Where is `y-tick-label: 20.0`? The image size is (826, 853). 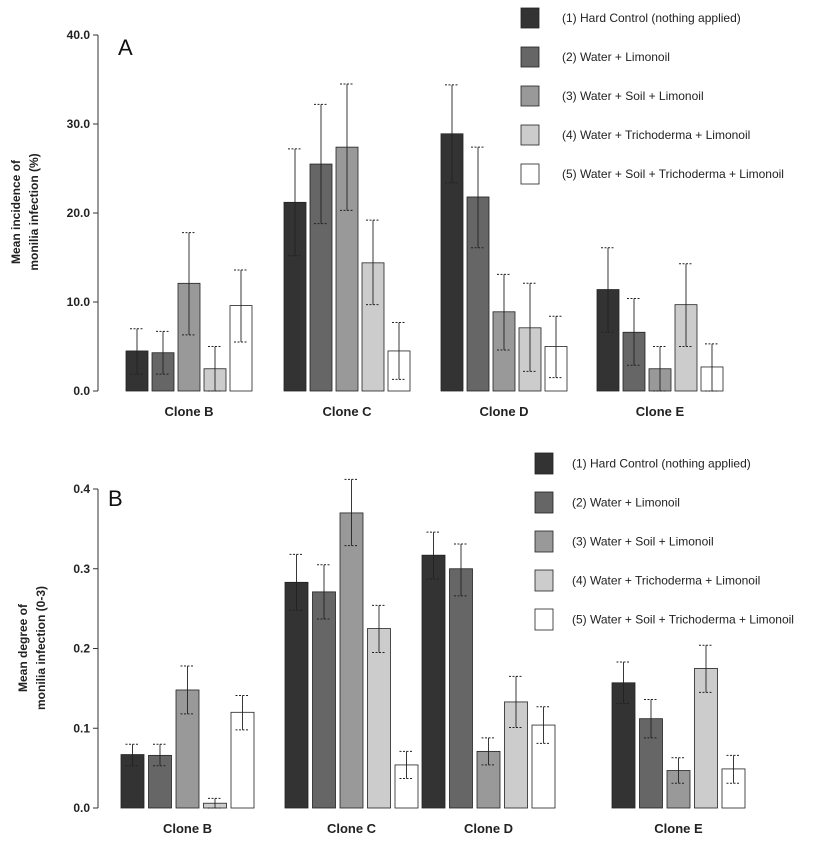 y-tick-label: 20.0 is located at coordinates (79, 213).